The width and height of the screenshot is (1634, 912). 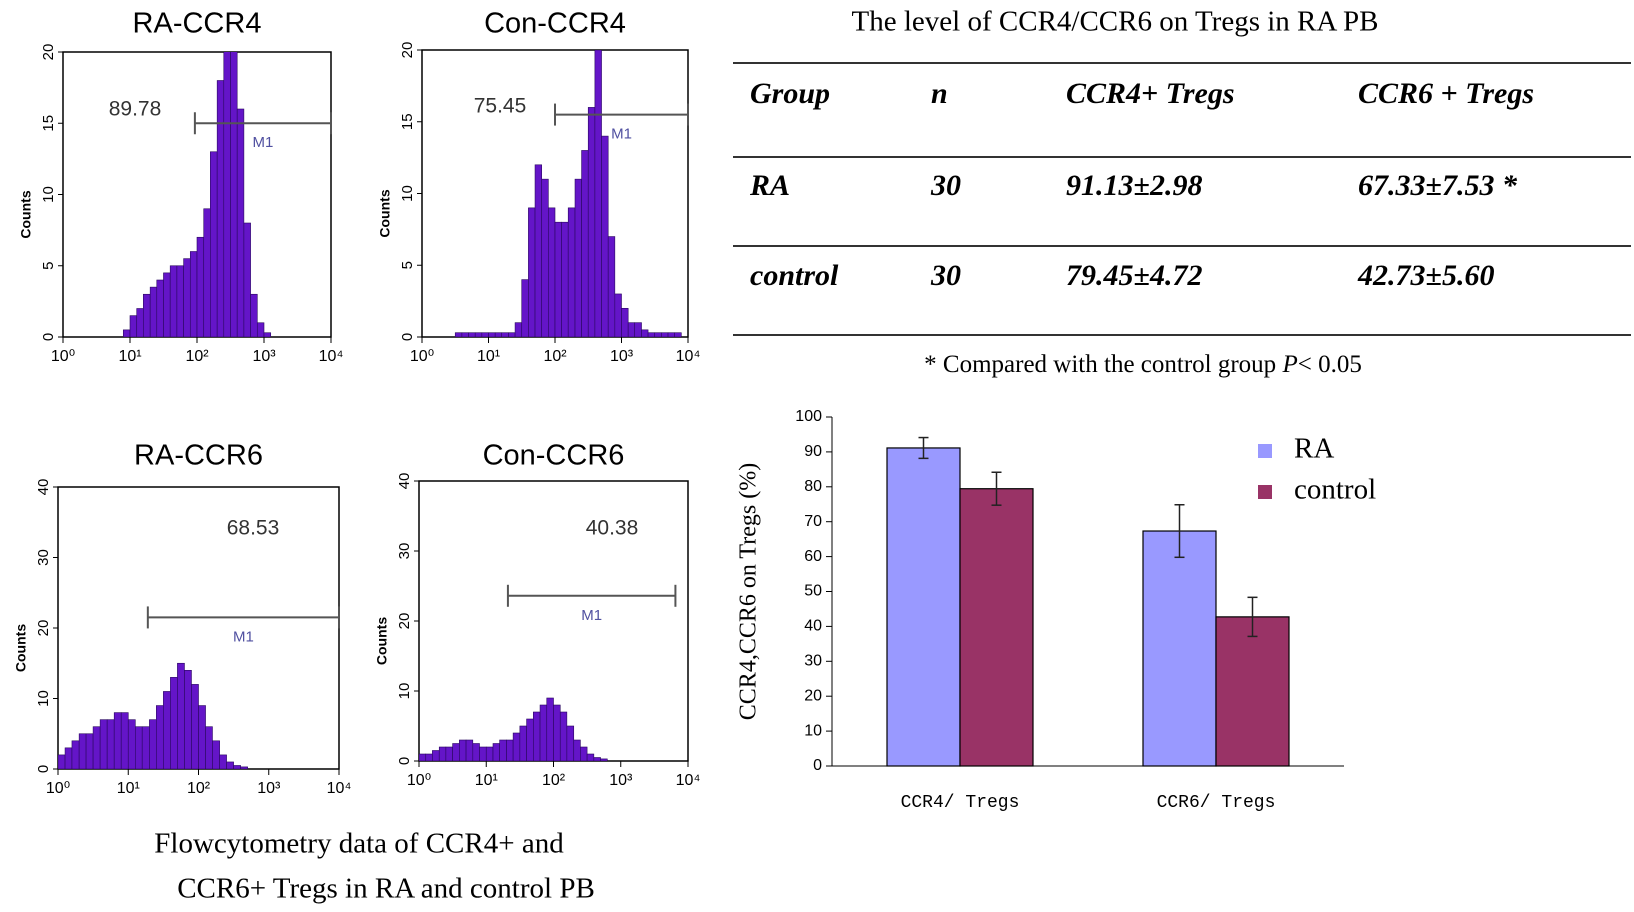 I want to click on y-axis-label: CCR4,CCR6 on Tregs (%), so click(x=749, y=591).